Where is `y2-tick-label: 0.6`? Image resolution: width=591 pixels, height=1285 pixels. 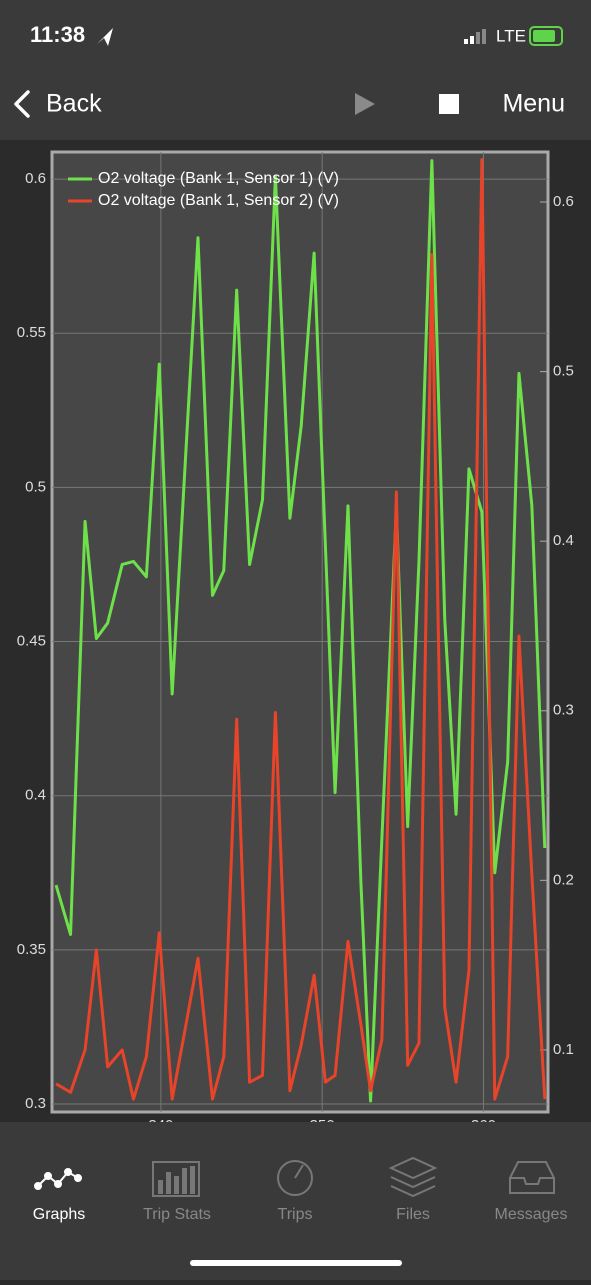
y2-tick-label: 0.6 is located at coordinates (563, 201).